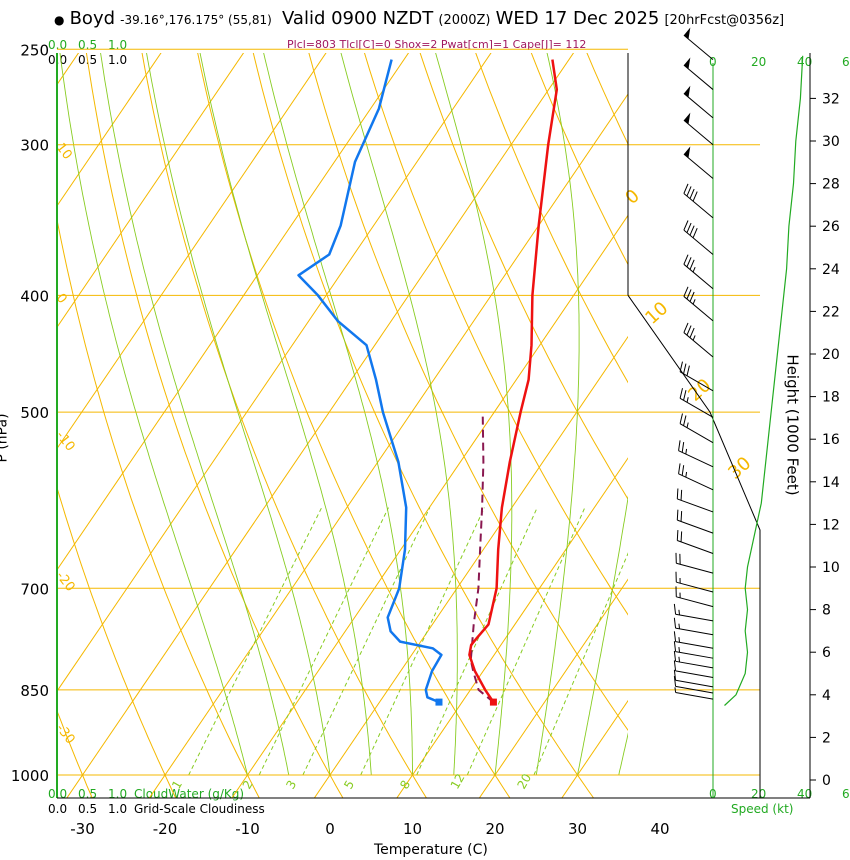 The height and width of the screenshot is (860, 850). I want to click on height-tick-label: 4, so click(826, 696).